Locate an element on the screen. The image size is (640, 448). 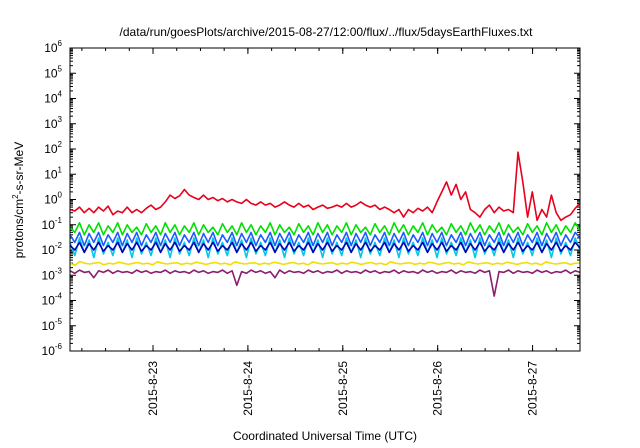
x-tick-label: 2015-8-27 is located at coordinates (533, 388).